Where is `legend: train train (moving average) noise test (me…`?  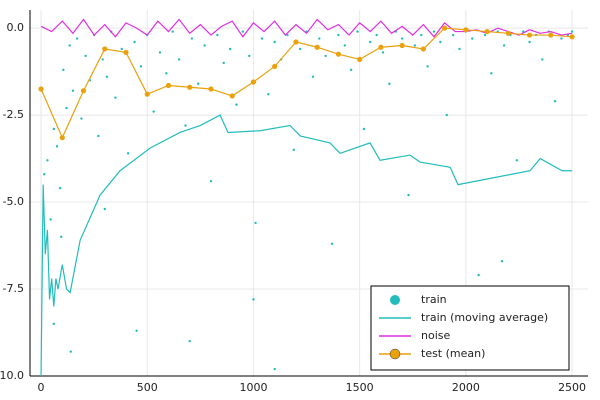
legend: train train (moving average) noise test (me… is located at coordinates (470, 328).